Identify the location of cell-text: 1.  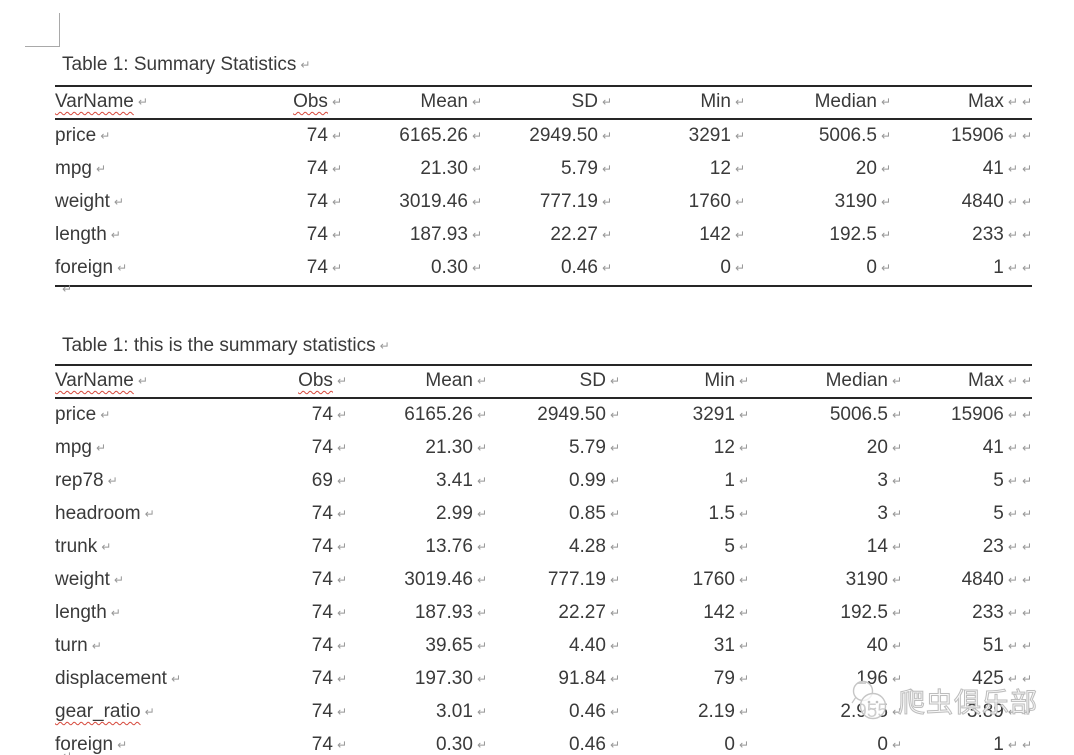
(998, 744).